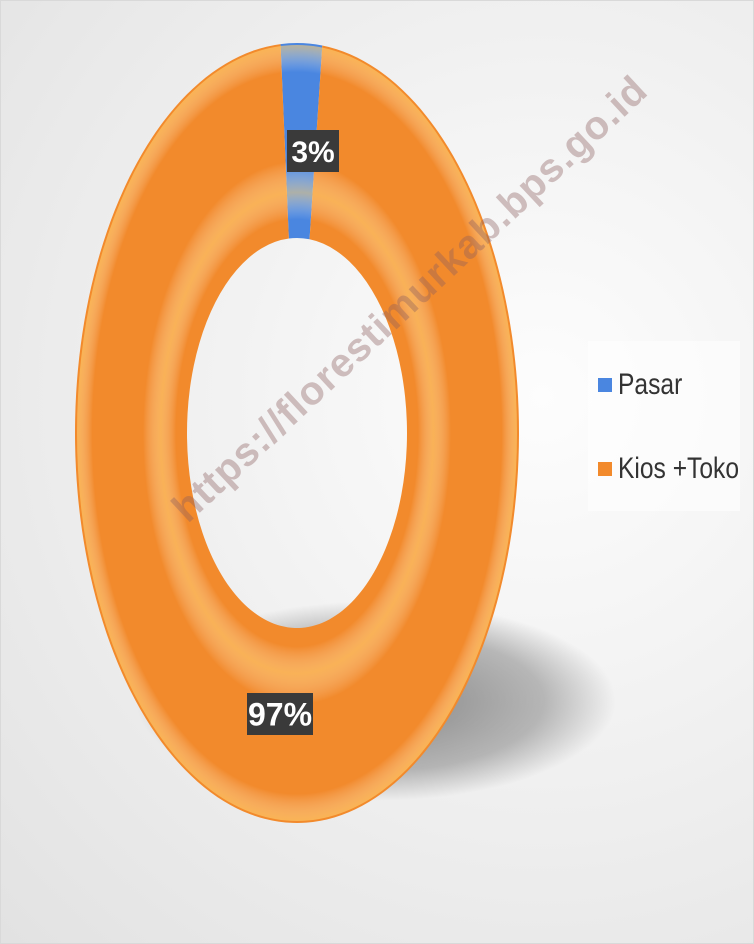  What do you see at coordinates (664, 426) in the screenshot?
I see `legend: Pasar Kios +Toko` at bounding box center [664, 426].